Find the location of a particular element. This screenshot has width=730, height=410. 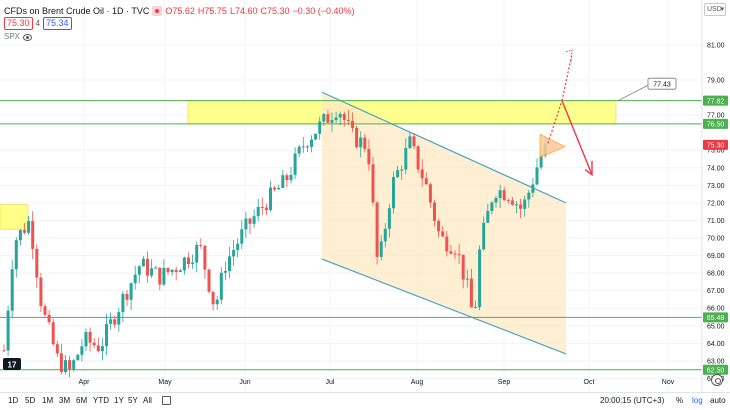

projection-arrowhead-down is located at coordinates (588, 168).